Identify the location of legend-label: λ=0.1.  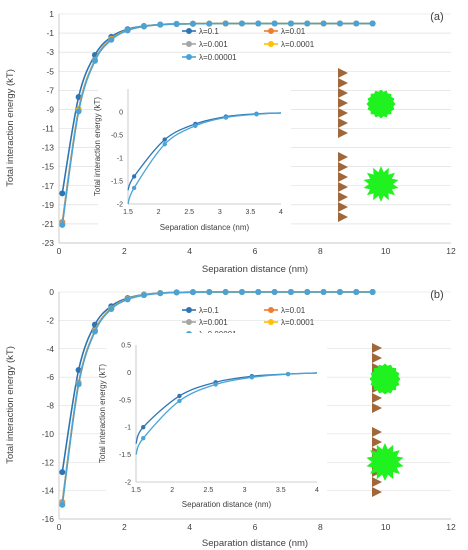
(209, 31).